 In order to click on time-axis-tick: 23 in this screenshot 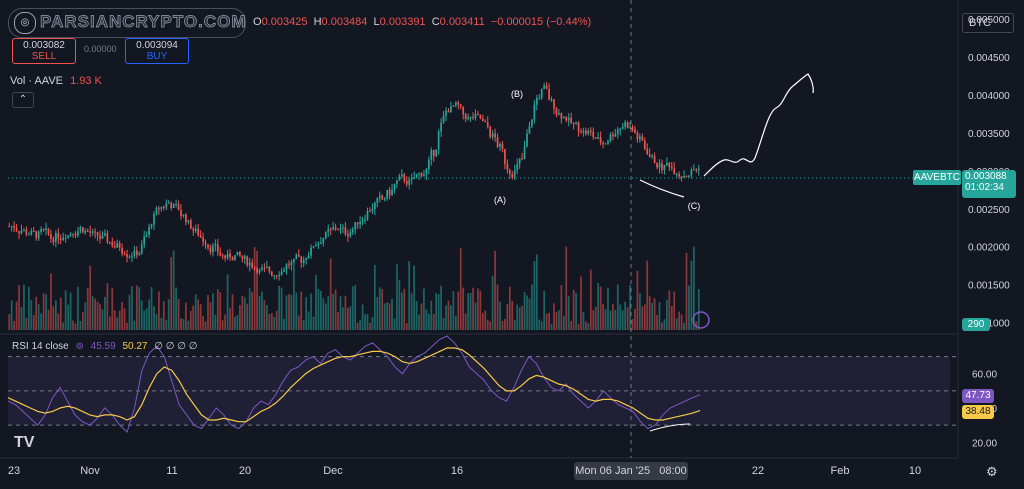, I will do `click(14, 471)`.